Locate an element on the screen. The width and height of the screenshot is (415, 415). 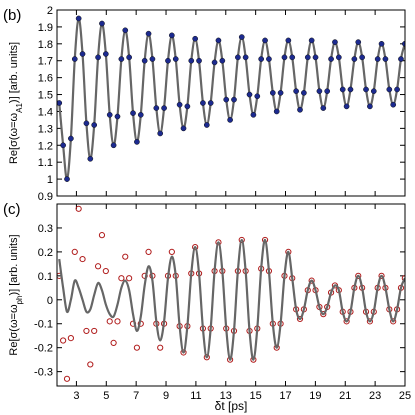
y-axis-label-part: A1 is located at coordinates (19, 108).